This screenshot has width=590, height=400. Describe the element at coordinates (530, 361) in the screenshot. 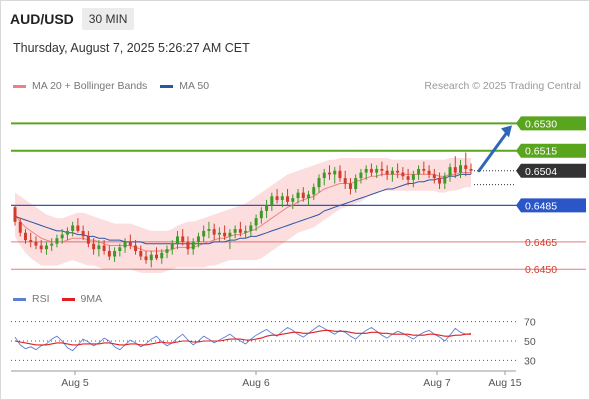

I see `rsi-tick-label: 30` at that location.